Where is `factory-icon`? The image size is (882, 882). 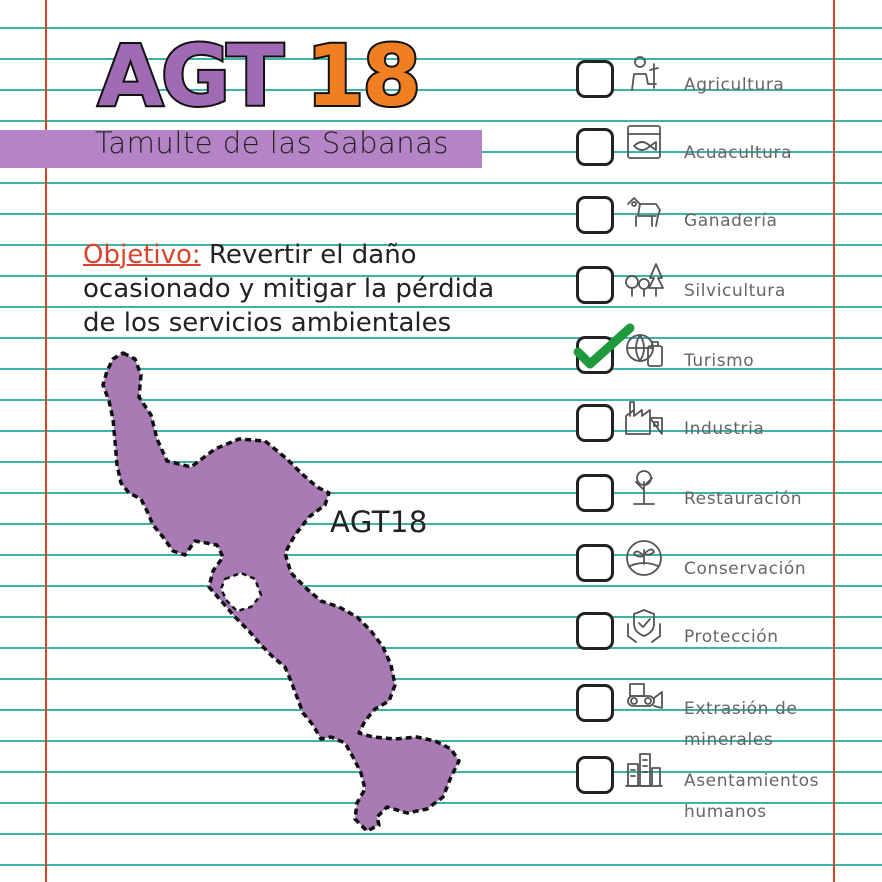 factory-icon is located at coordinates (644, 418).